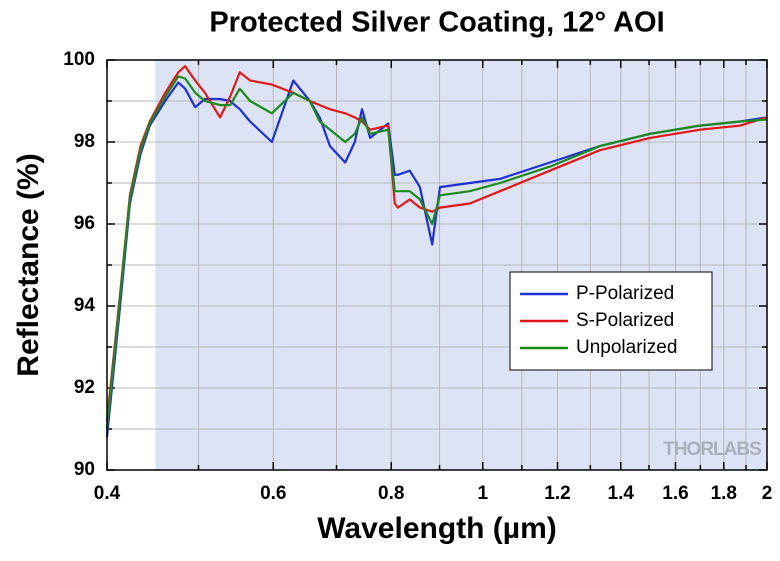 Image resolution: width=780 pixels, height=561 pixels. Describe the element at coordinates (625, 320) in the screenshot. I see `legend-label: S-Polarized` at that location.